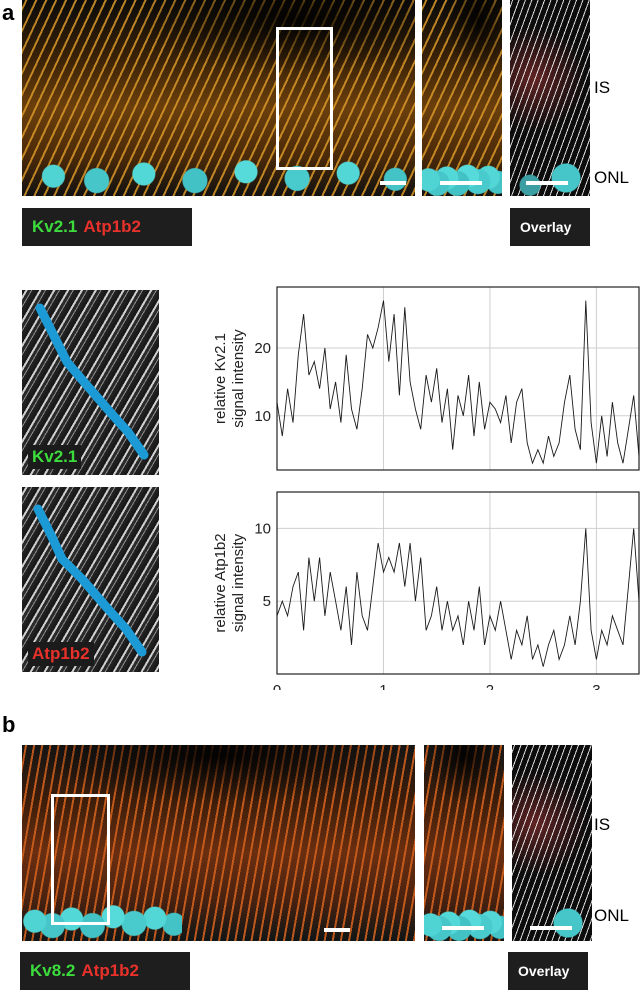 The width and height of the screenshot is (644, 996). What do you see at coordinates (552, 843) in the screenshot?
I see `panel-b-overlay-micrograph` at bounding box center [552, 843].